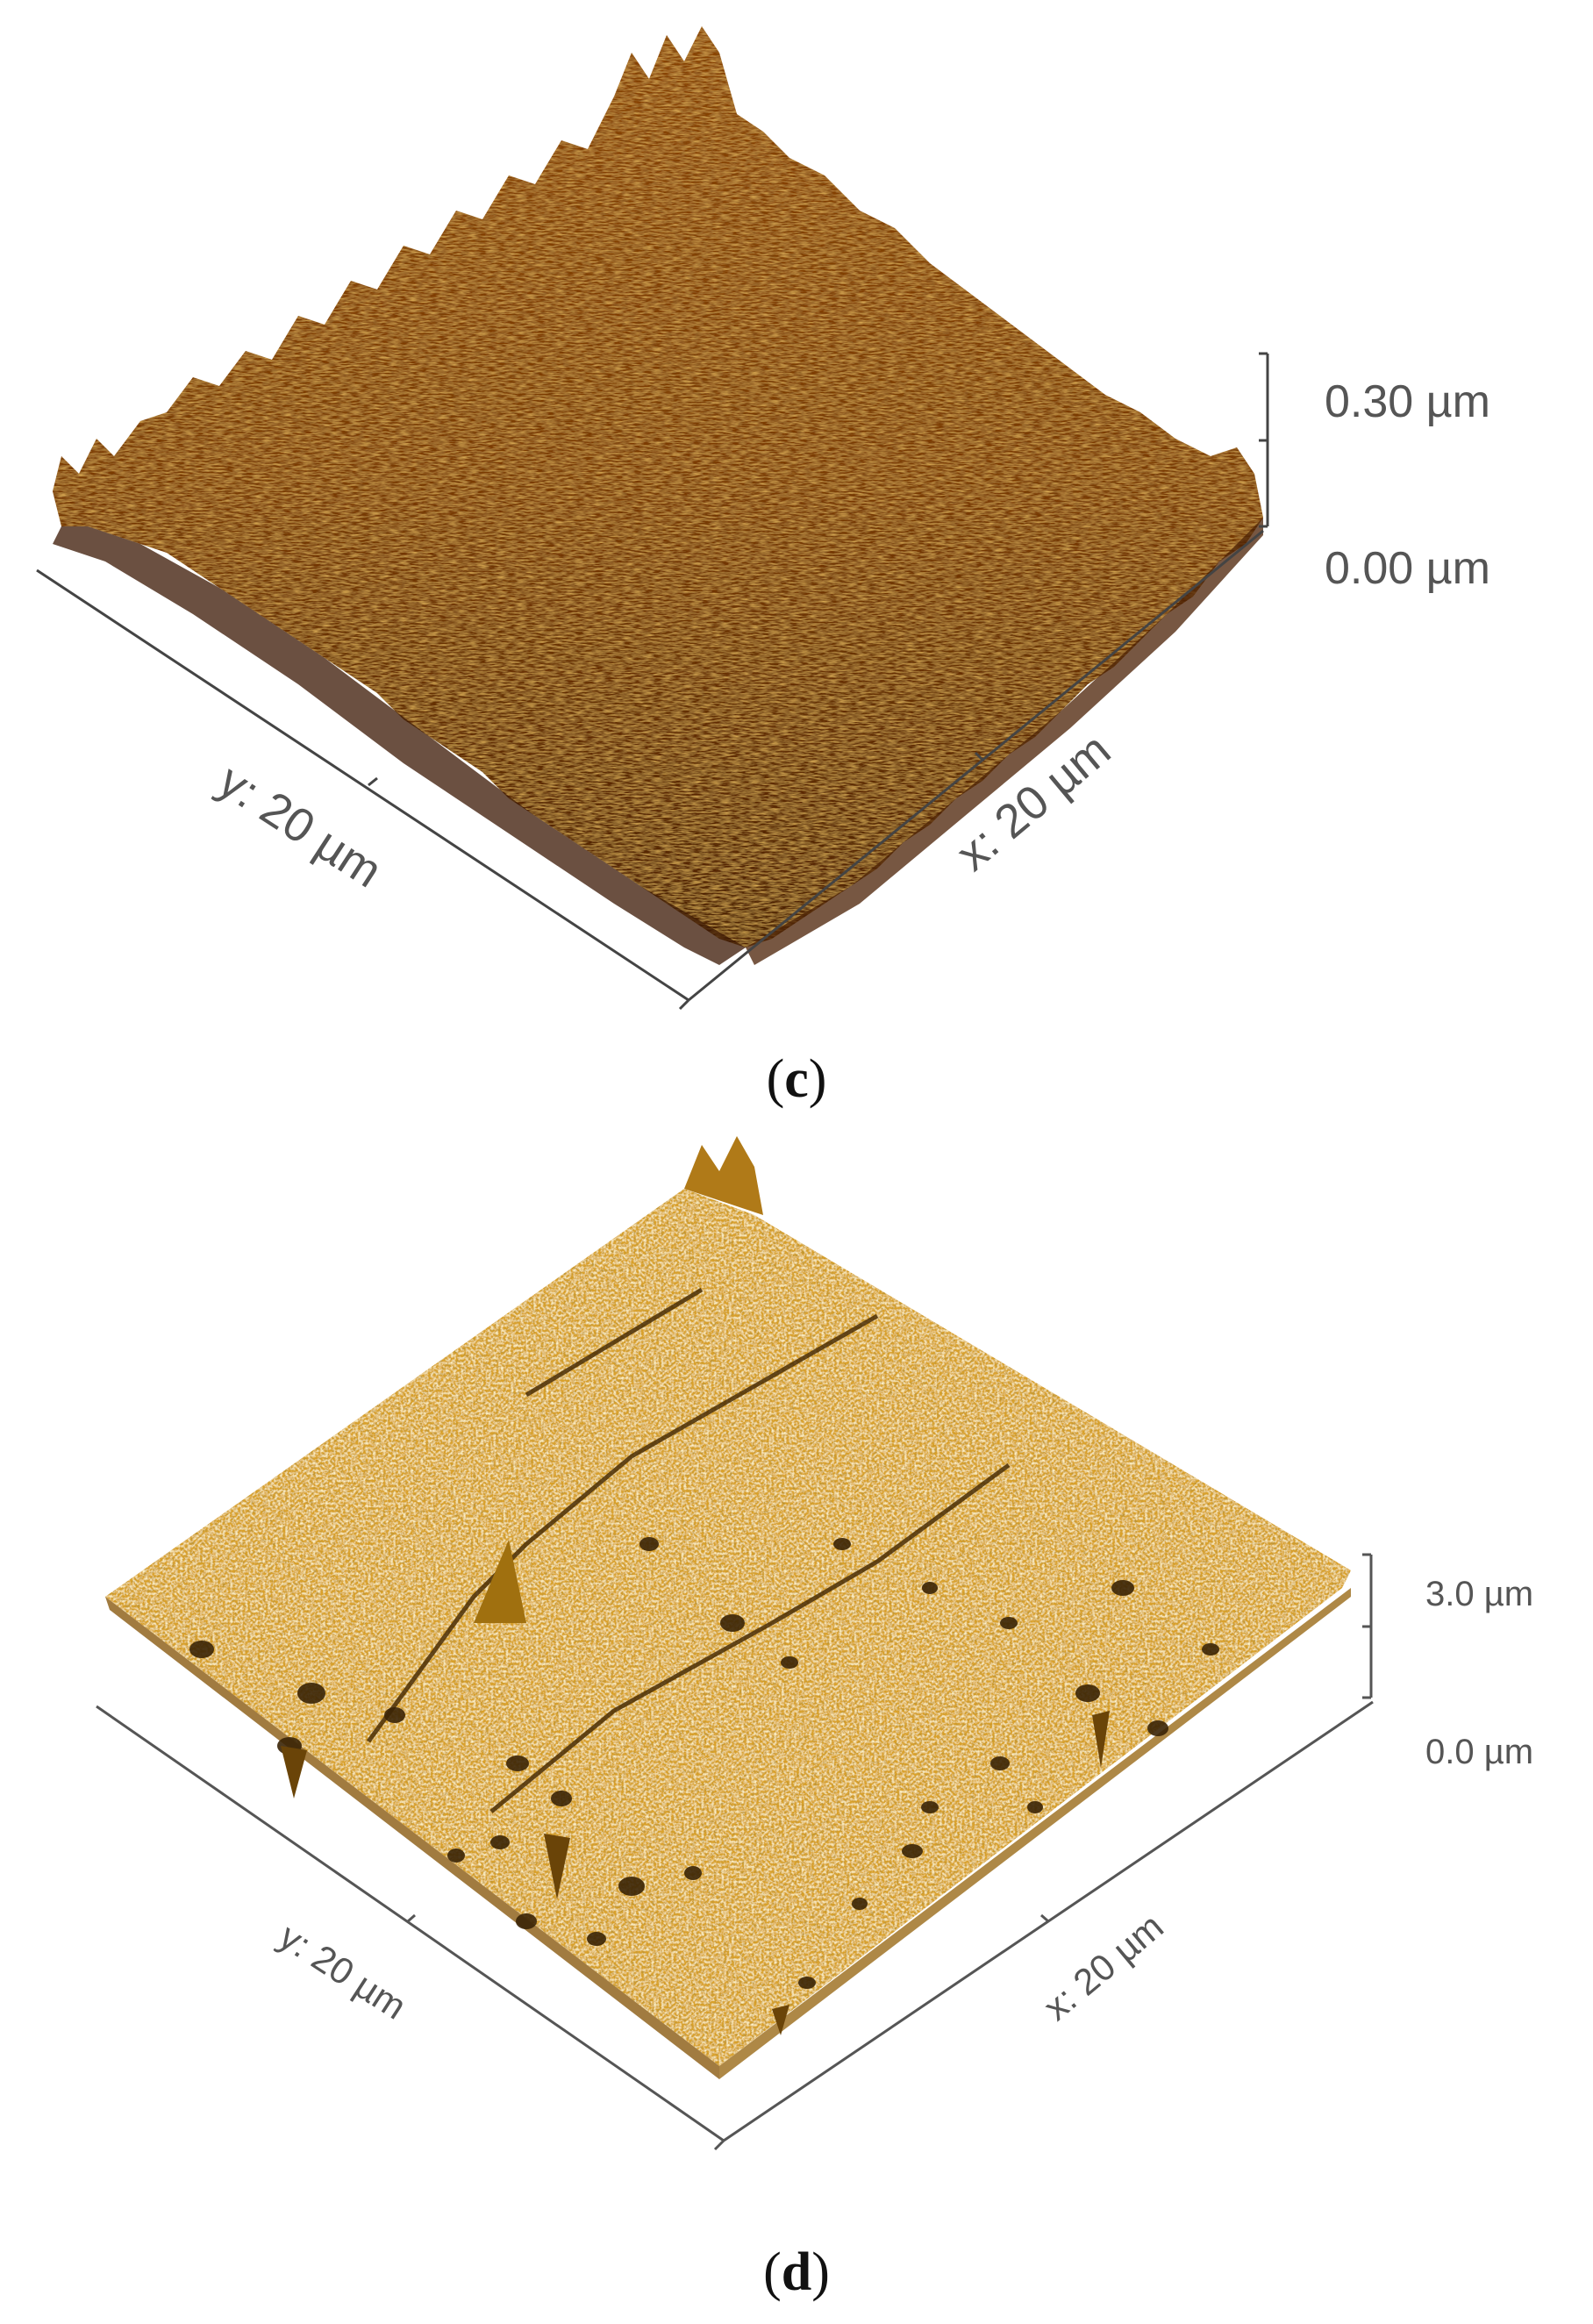 The image size is (1593, 2324). What do you see at coordinates (695, 1873) in the screenshot?
I see `surface-spikes` at bounding box center [695, 1873].